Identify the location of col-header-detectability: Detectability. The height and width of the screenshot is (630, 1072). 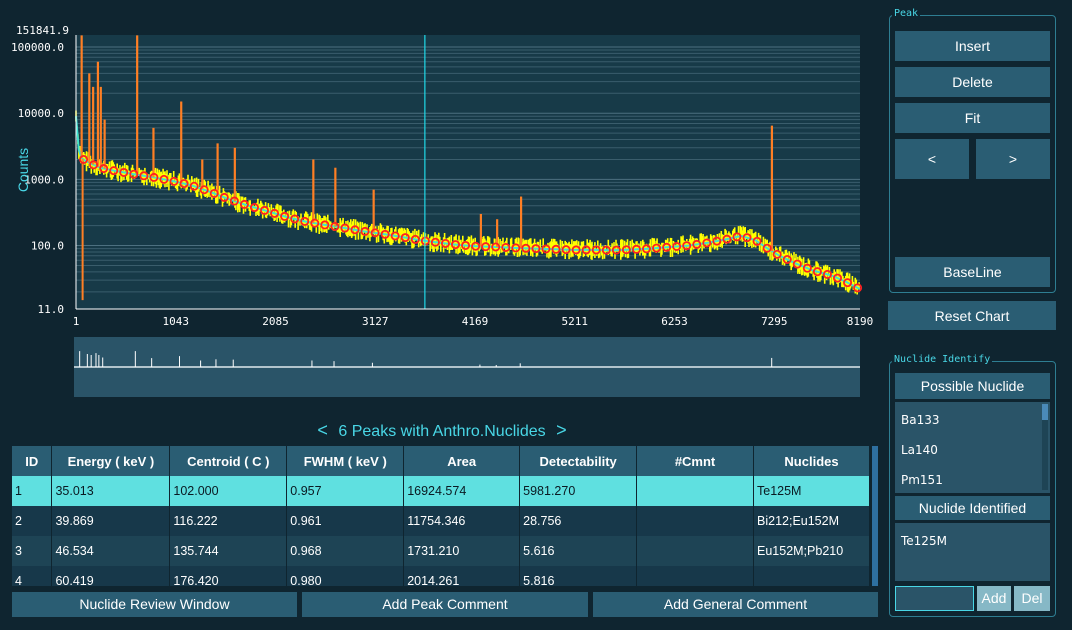
(578, 461).